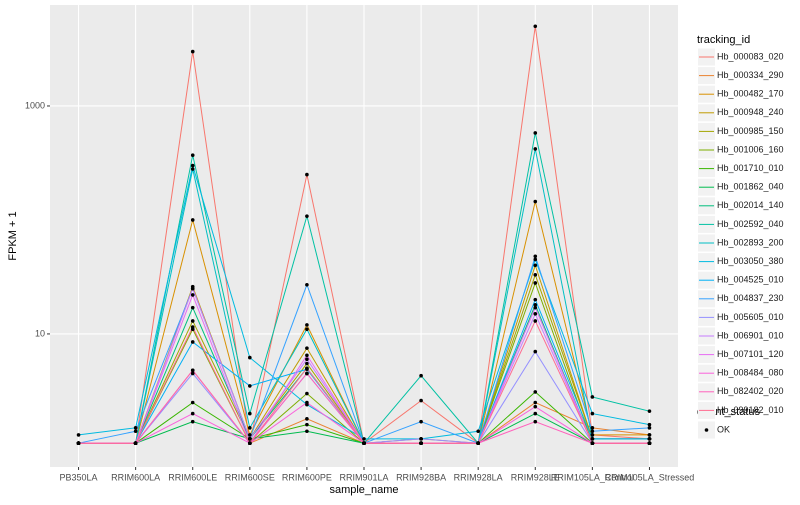  I want to click on legend-label: Hb_000083_020, so click(750, 56).